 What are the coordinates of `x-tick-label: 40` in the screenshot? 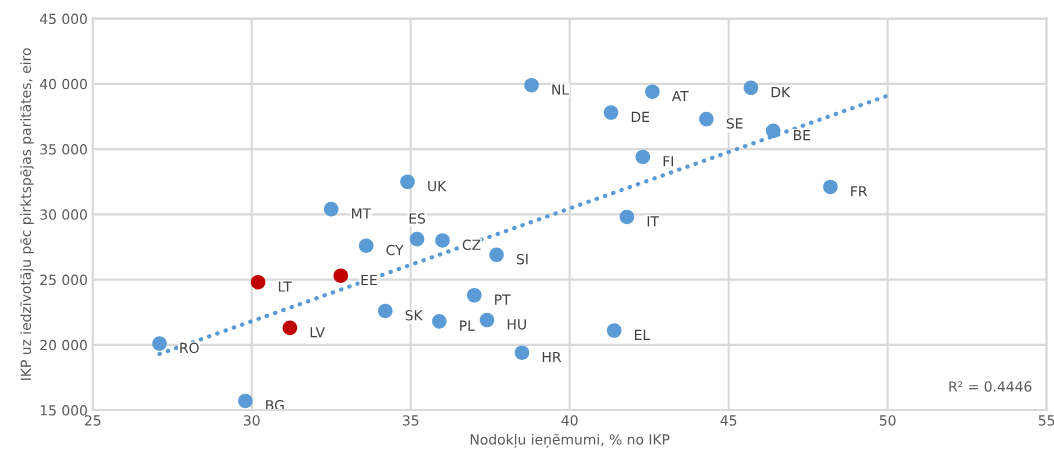 It's located at (569, 420).